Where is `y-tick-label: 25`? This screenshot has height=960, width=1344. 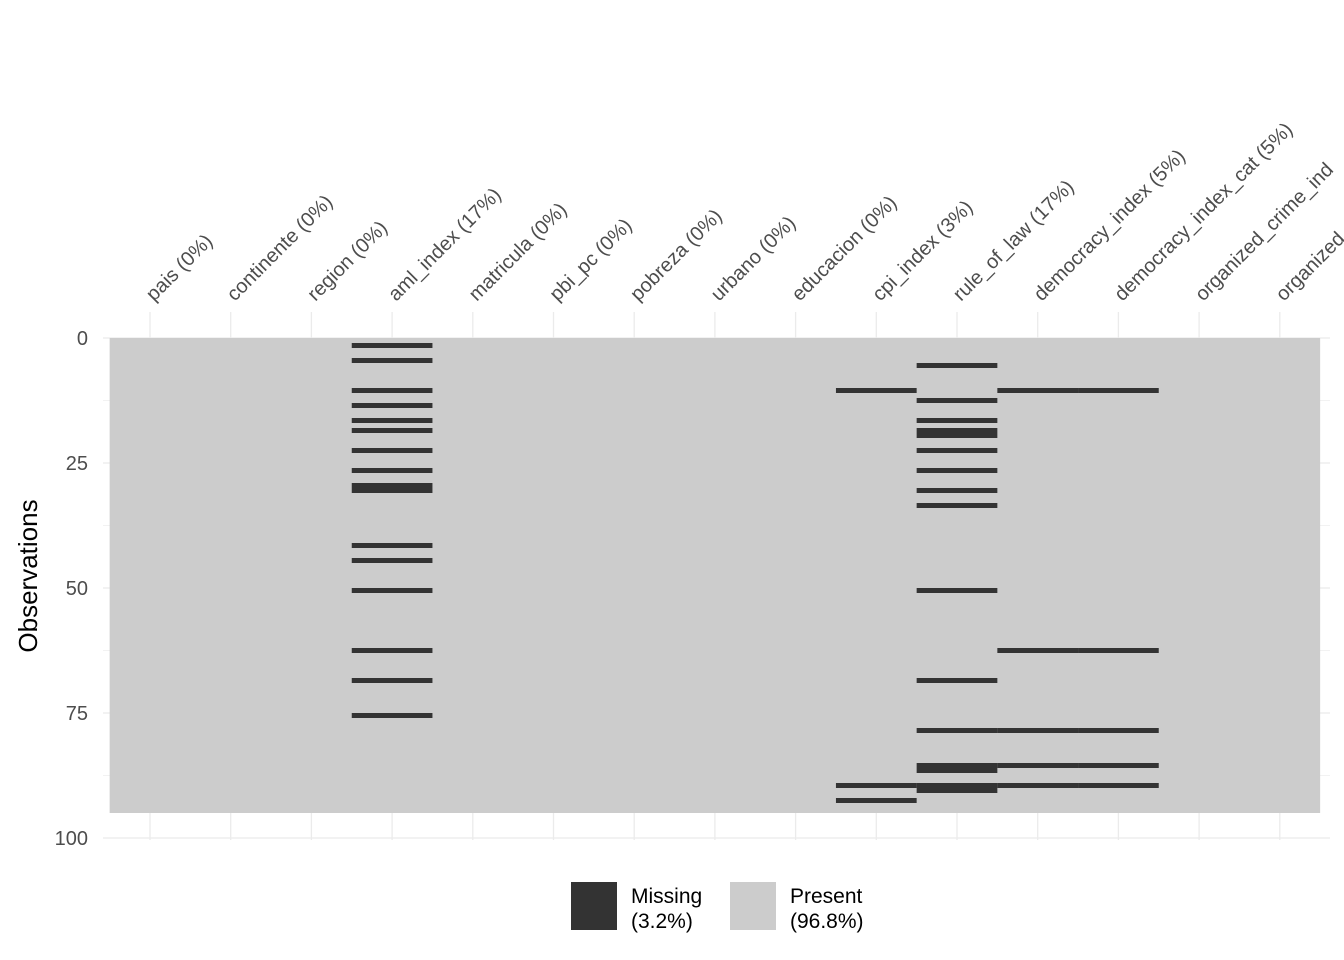 y-tick-label: 25 is located at coordinates (77, 464).